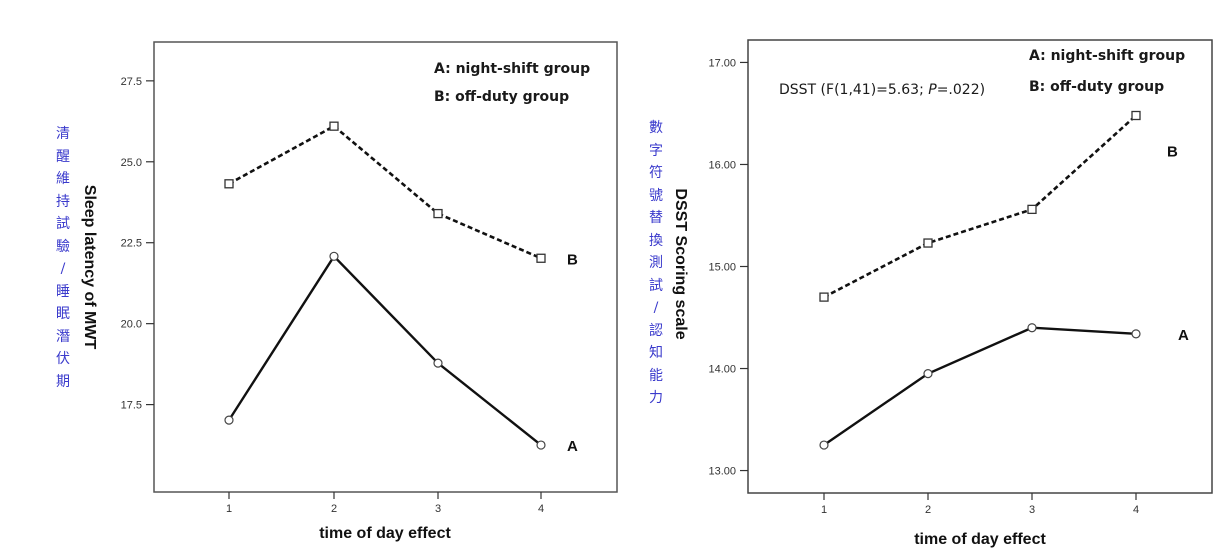 This screenshot has width=1230, height=552. What do you see at coordinates (1096, 87) in the screenshot?
I see `chart2-legend-b: B: off-duty group` at bounding box center [1096, 87].